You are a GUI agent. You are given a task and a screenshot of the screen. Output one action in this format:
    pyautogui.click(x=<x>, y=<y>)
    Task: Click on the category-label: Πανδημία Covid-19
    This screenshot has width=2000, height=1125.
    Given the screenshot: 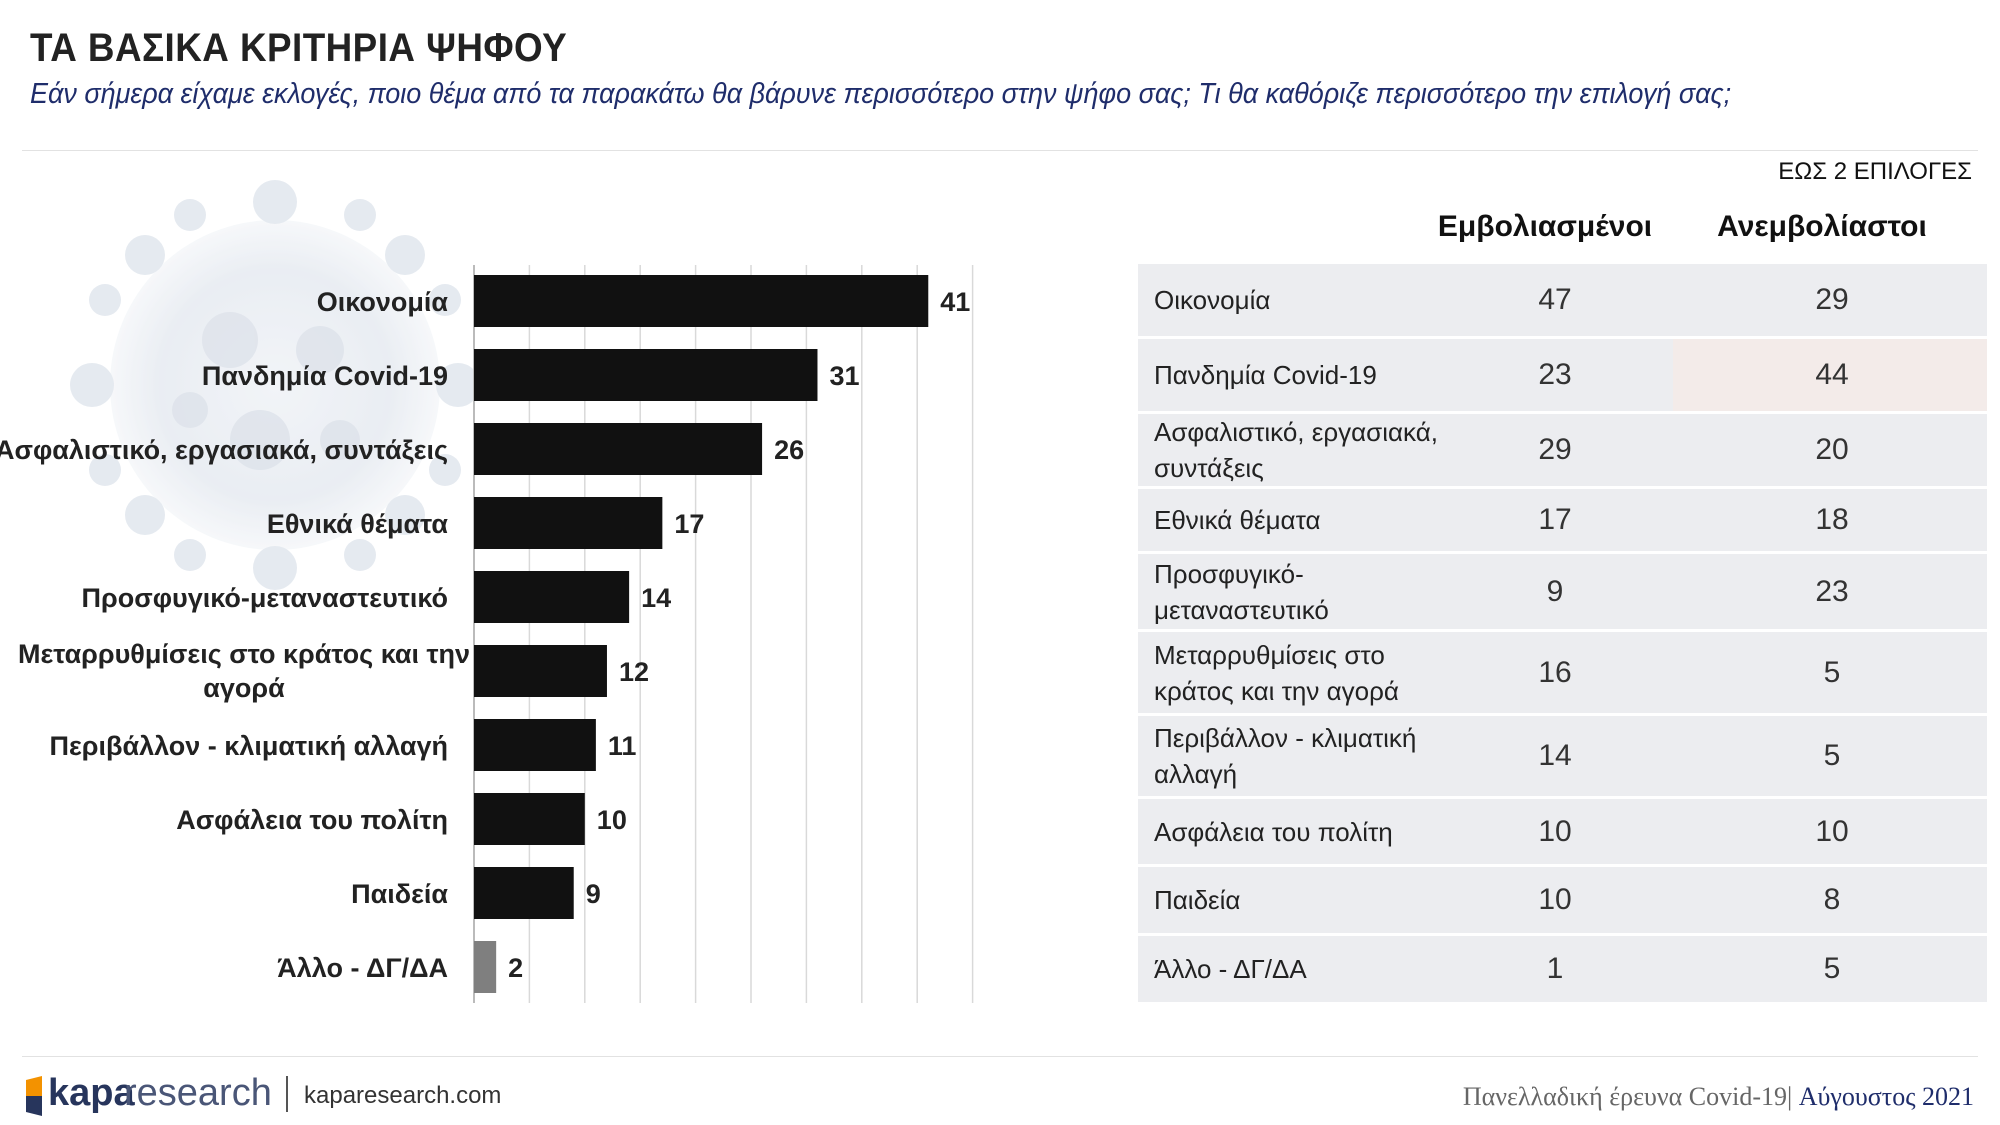 What is the action you would take?
    pyautogui.click(x=325, y=376)
    